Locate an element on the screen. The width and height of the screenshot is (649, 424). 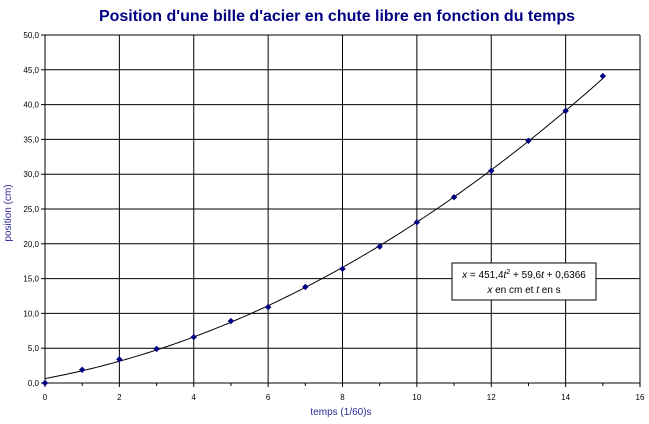
x-axis-label: temps (1/60)s is located at coordinates (340, 412).